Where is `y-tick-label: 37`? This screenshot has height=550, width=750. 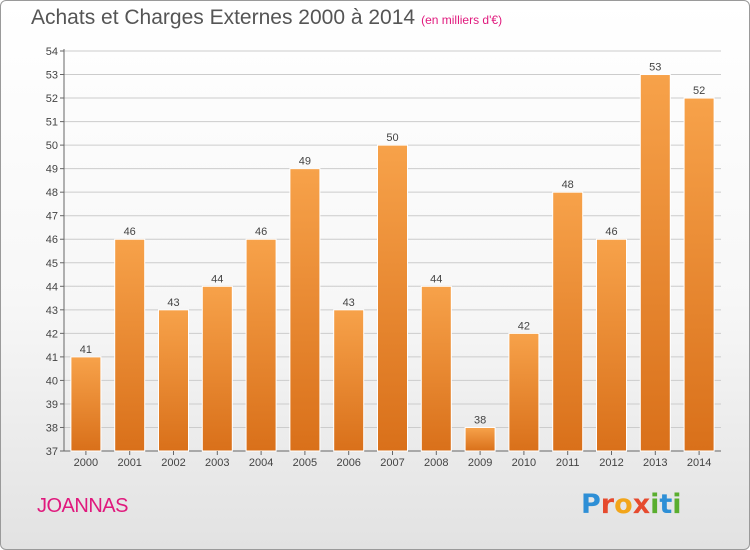
y-tick-label: 37 is located at coordinates (52, 452).